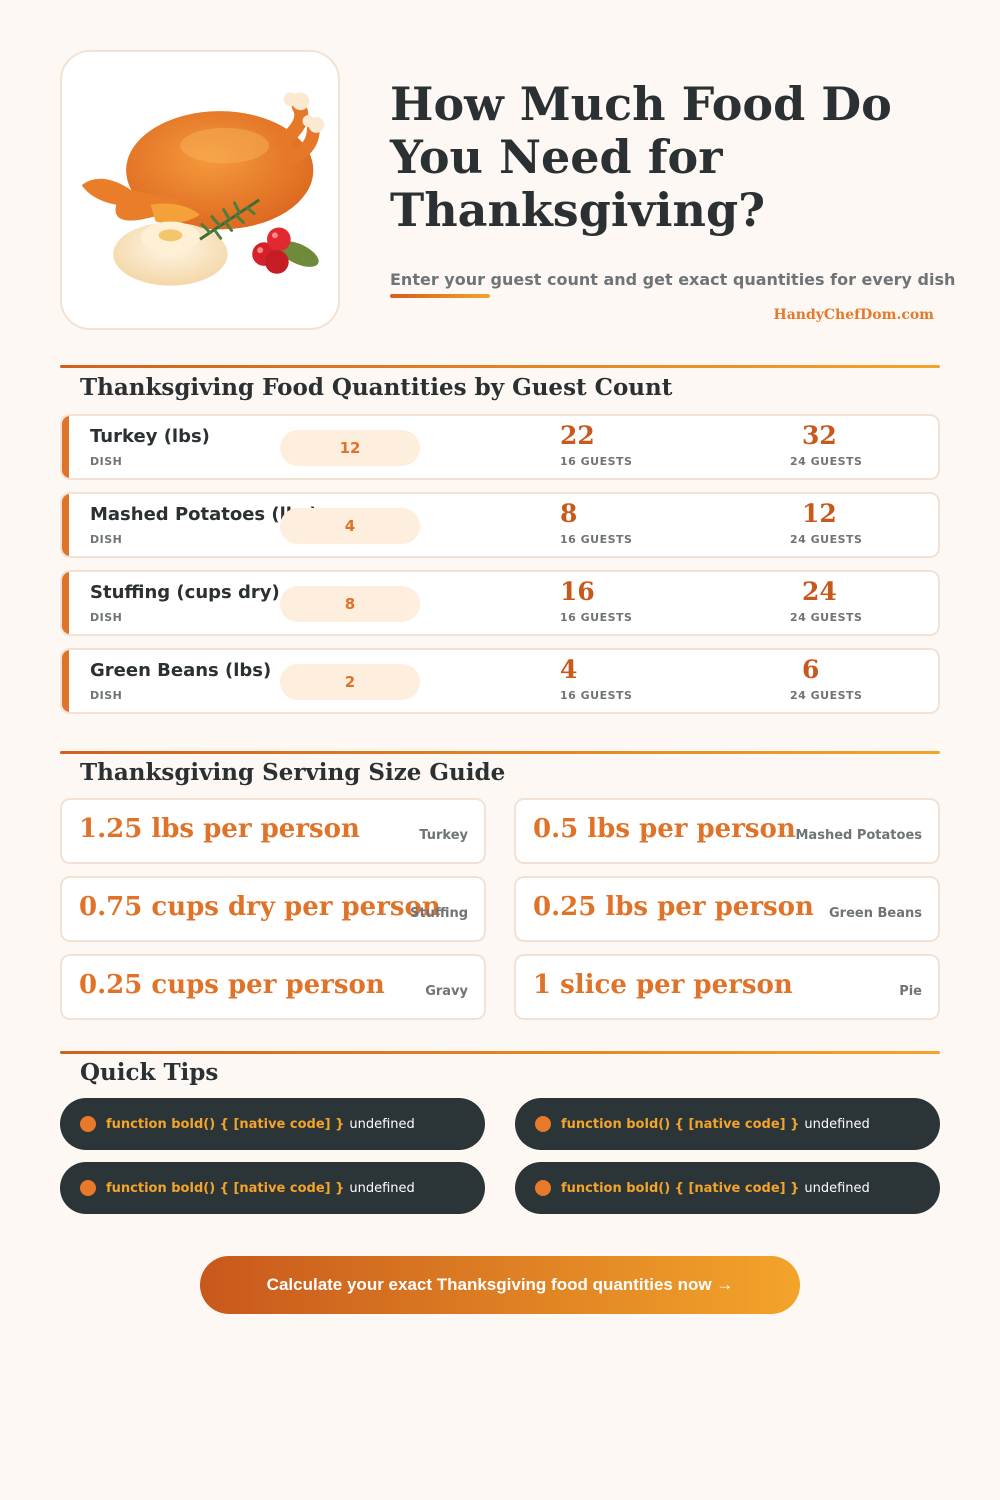 The height and width of the screenshot is (1500, 1000). Describe the element at coordinates (577, 591) in the screenshot. I see `quantity-16-guests: 16` at that location.